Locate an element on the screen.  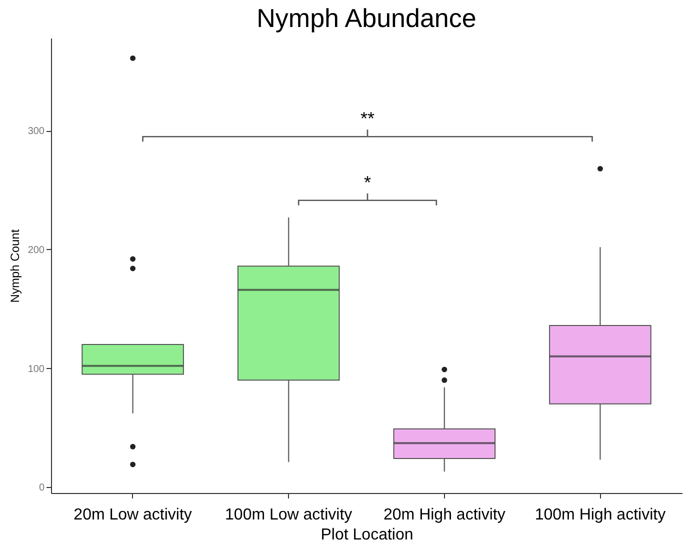
y-tick-label: 200 is located at coordinates (36, 250).